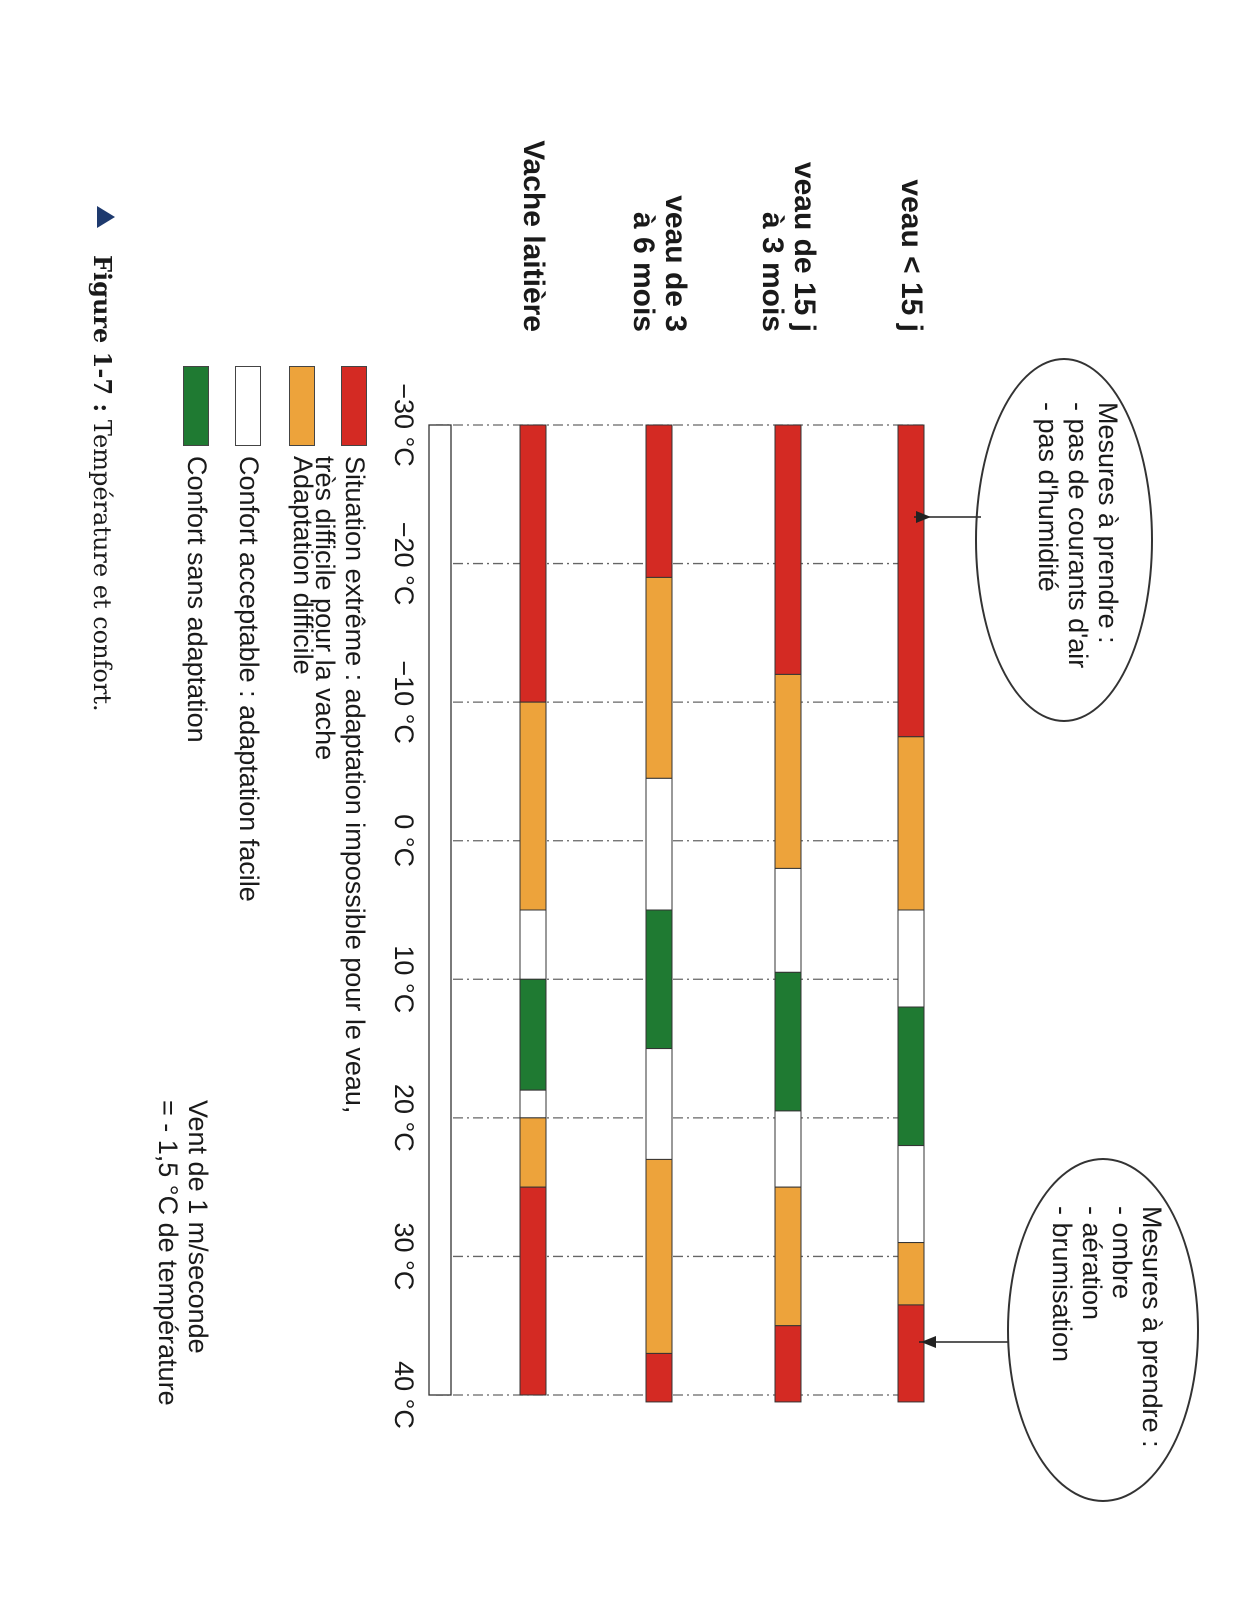 The width and height of the screenshot is (1241, 1609). I want to click on legend-swatch-comfort, so click(196, 406).